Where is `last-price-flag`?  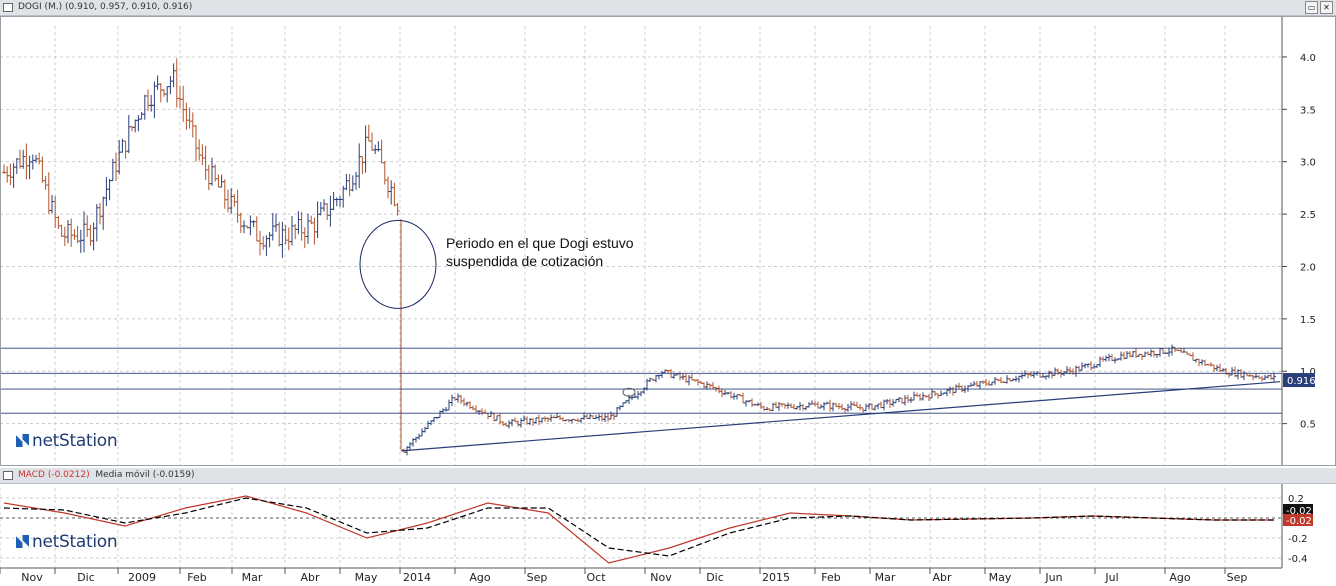
last-price-flag is located at coordinates (1299, 380).